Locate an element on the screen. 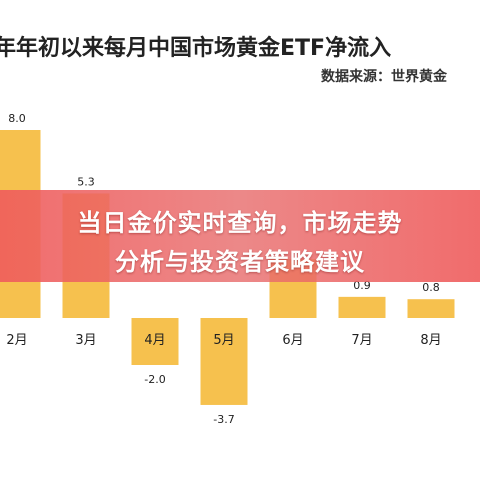 The height and width of the screenshot is (480, 480). category-labels-group: 2月 3月 4月 5月 6月 7月 8月 is located at coordinates (223, 340).